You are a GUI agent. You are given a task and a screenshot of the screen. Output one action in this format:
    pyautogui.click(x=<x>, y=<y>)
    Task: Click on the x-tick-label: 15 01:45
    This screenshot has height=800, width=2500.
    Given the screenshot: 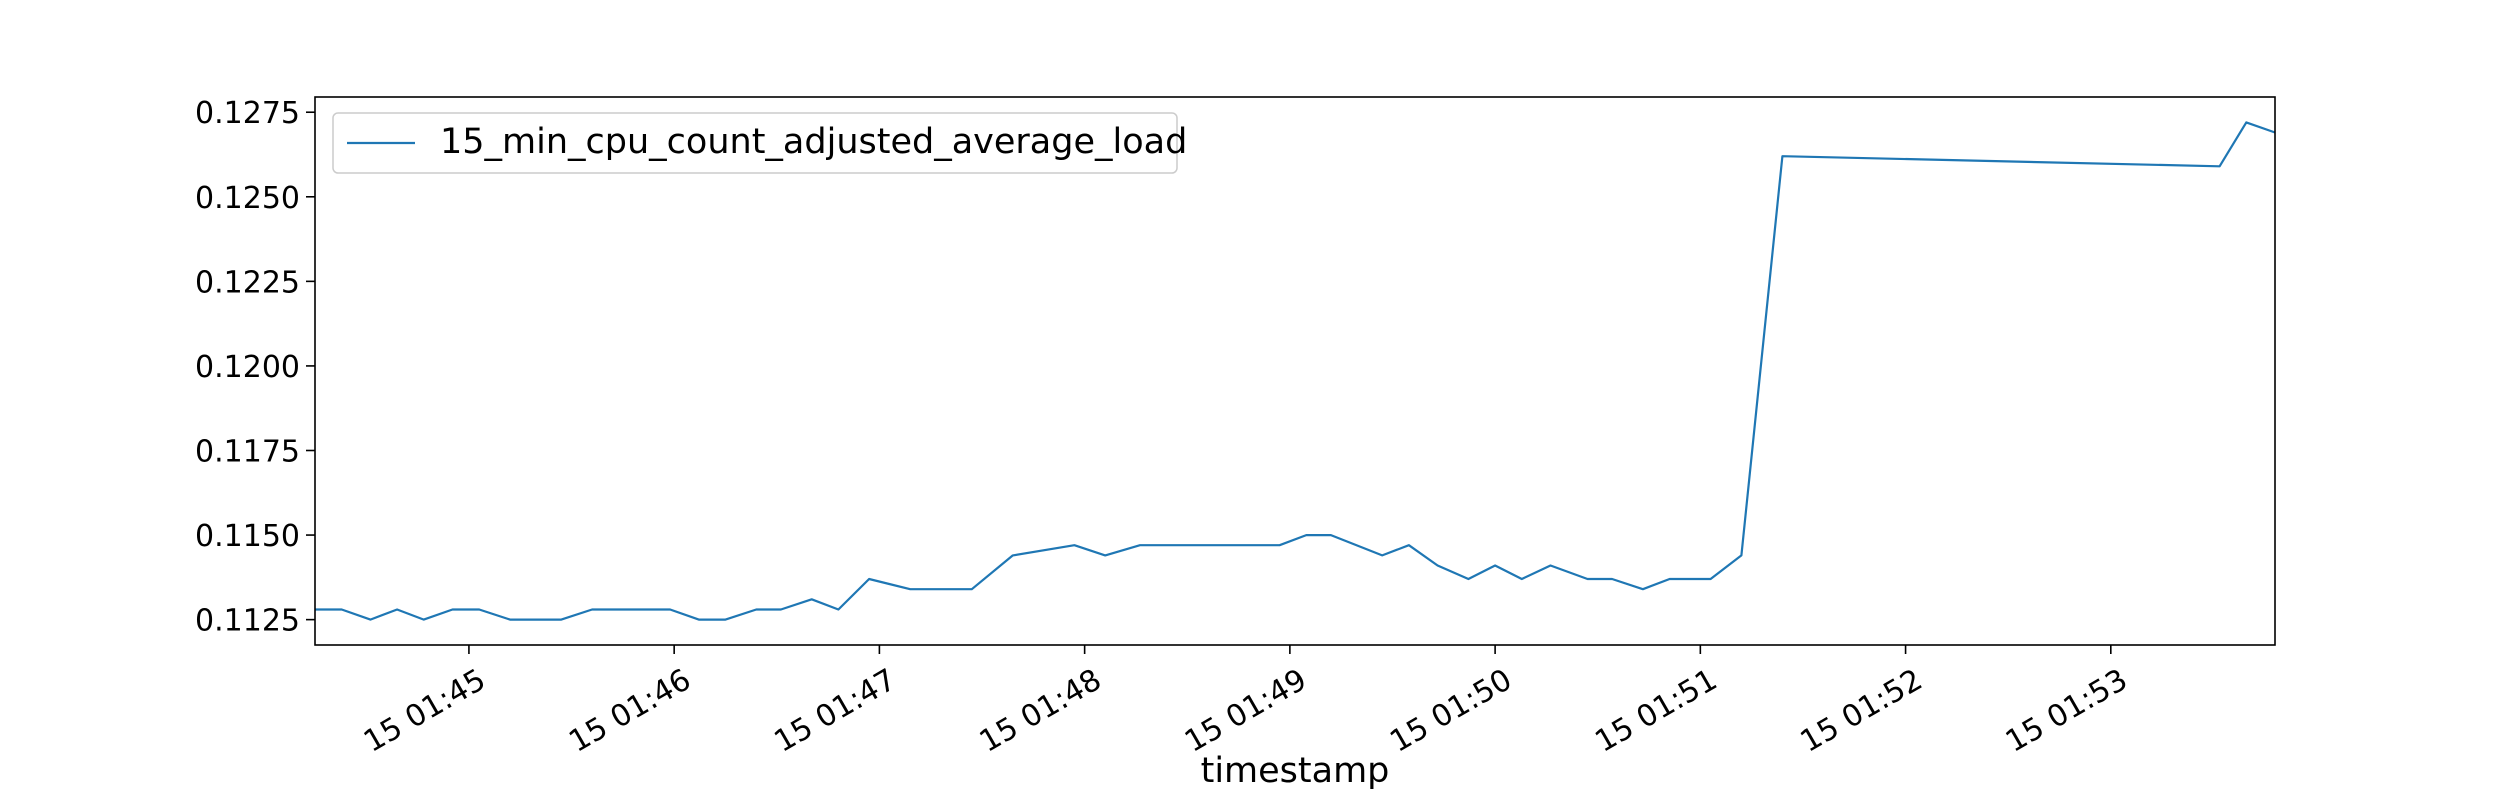 What is the action you would take?
    pyautogui.click(x=425, y=710)
    